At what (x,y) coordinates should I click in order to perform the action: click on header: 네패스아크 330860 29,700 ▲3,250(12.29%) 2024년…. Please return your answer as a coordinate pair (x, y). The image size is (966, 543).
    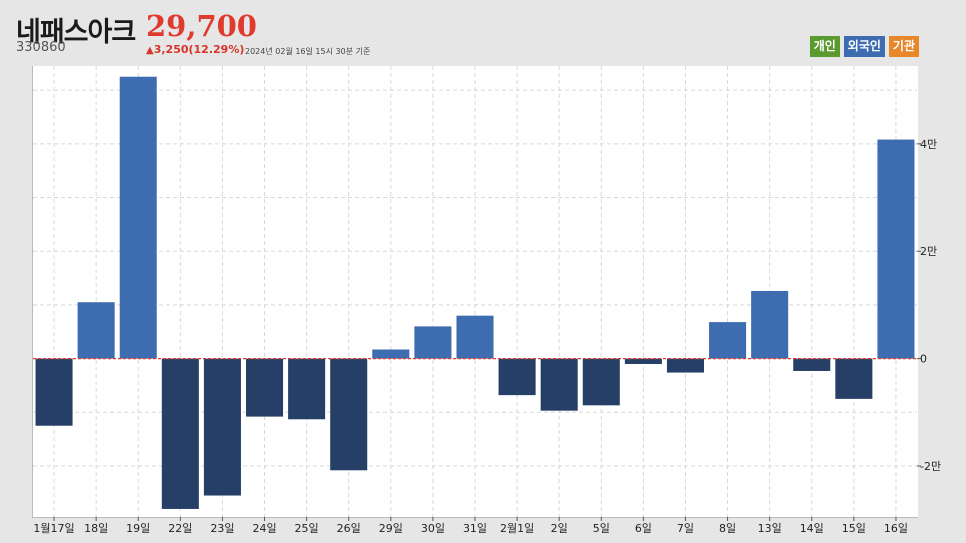
    Looking at the image, I should click on (483, 33).